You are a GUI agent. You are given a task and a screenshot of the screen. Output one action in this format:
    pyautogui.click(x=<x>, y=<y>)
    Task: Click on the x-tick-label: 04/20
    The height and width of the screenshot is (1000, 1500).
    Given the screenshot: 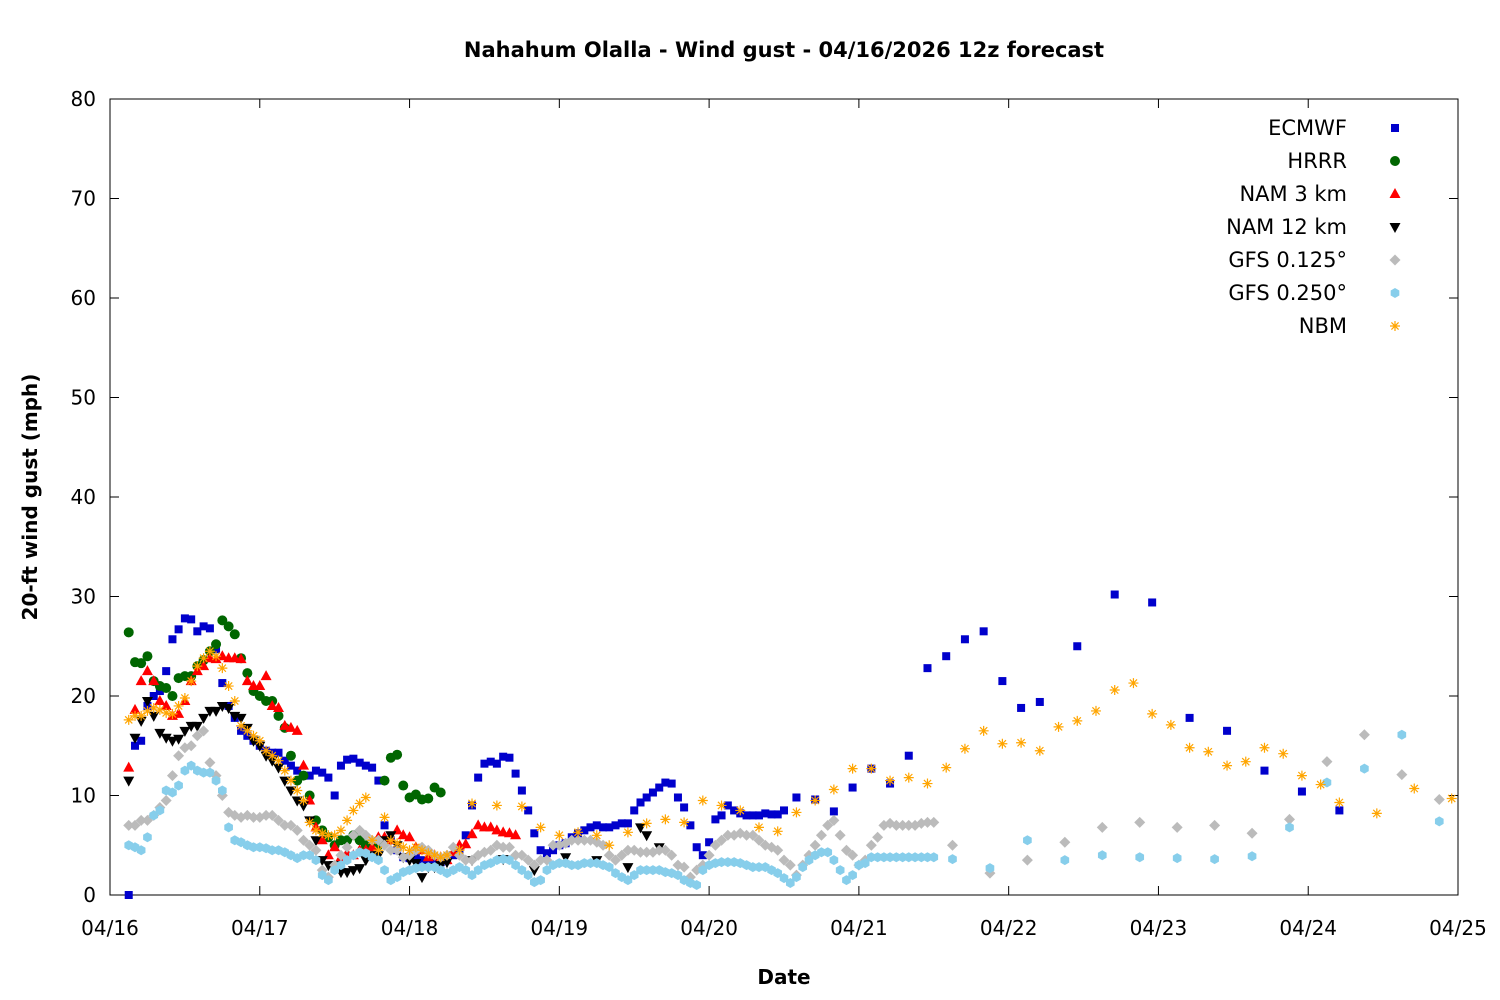 What is the action you would take?
    pyautogui.click(x=709, y=928)
    